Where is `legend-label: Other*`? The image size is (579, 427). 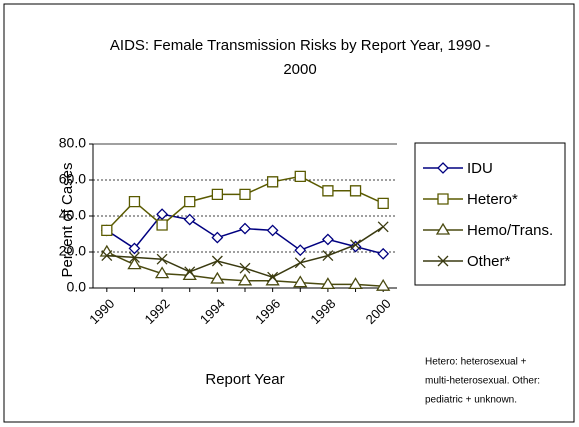 legend-label: Other* is located at coordinates (489, 261).